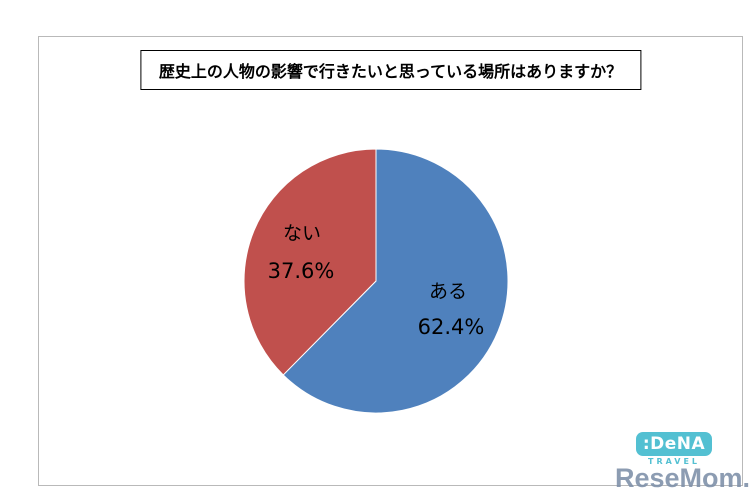 This screenshot has width=752, height=494. I want to click on resemom-watermark: ReseMom., so click(682, 478).